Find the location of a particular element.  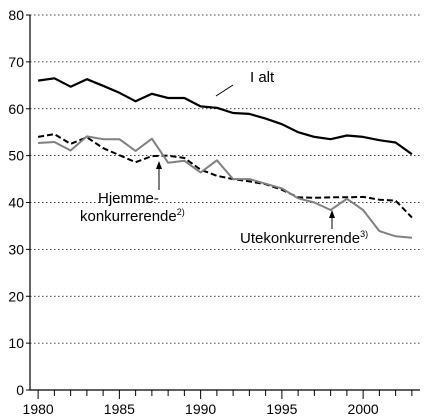

label-hjemme-line1: Hjemme- is located at coordinates (128, 198).